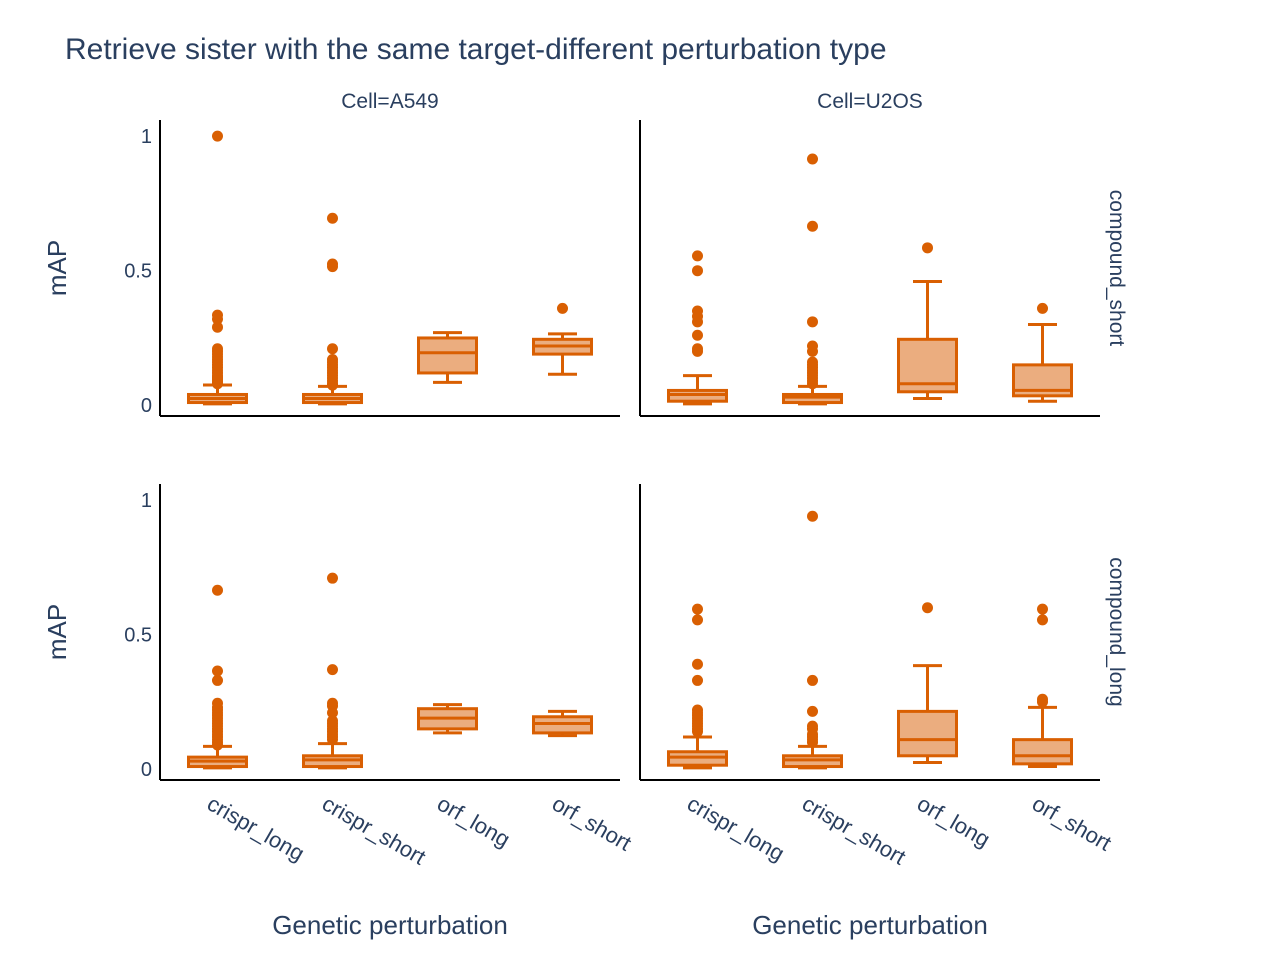 Image resolution: width=1280 pixels, height=960 pixels. Describe the element at coordinates (869, 632) in the screenshot. I see `panel-compound_long-Cell-U2OS` at that location.